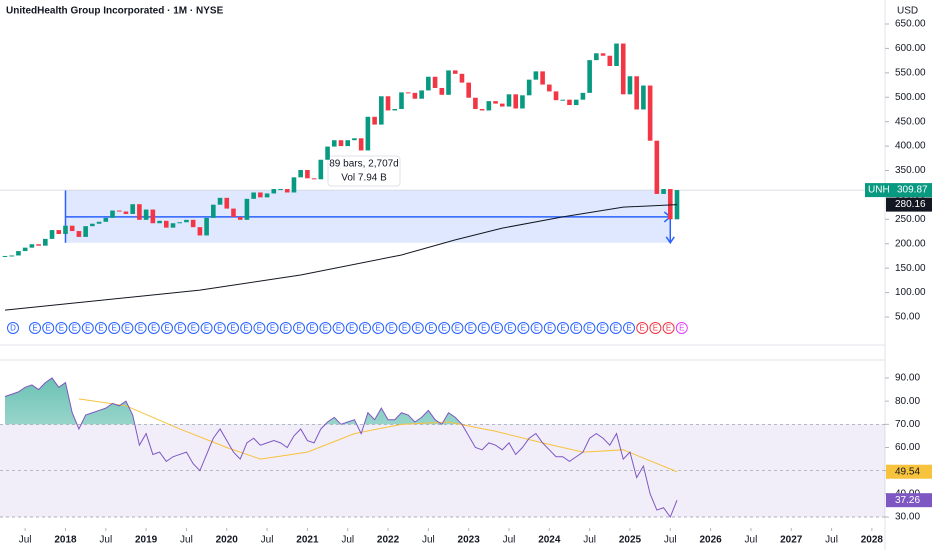  What do you see at coordinates (549, 540) in the screenshot?
I see `x-tick-label: 2024` at bounding box center [549, 540].